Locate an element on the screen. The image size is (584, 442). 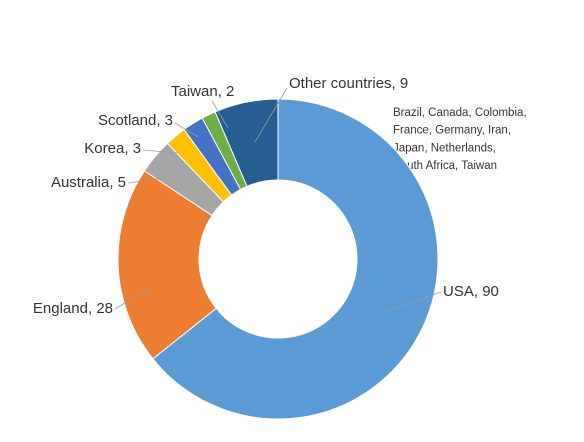
category-label: Scotland is located at coordinates (127, 120).